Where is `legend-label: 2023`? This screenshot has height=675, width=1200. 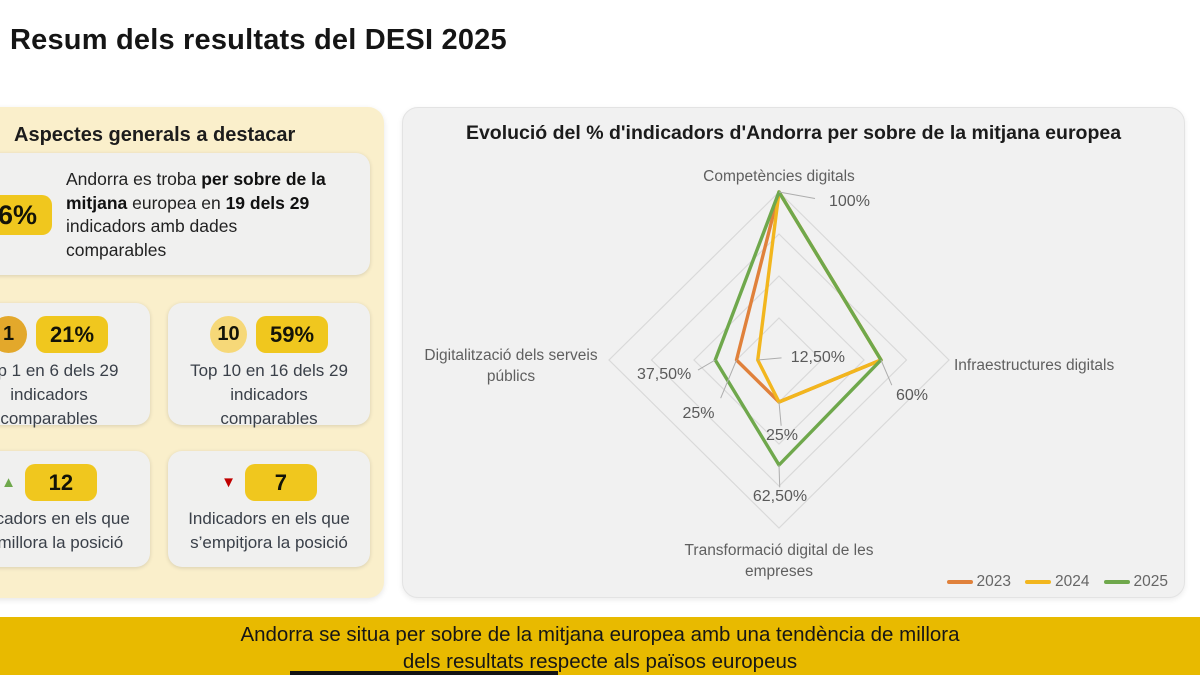 legend-label: 2023 is located at coordinates (994, 581).